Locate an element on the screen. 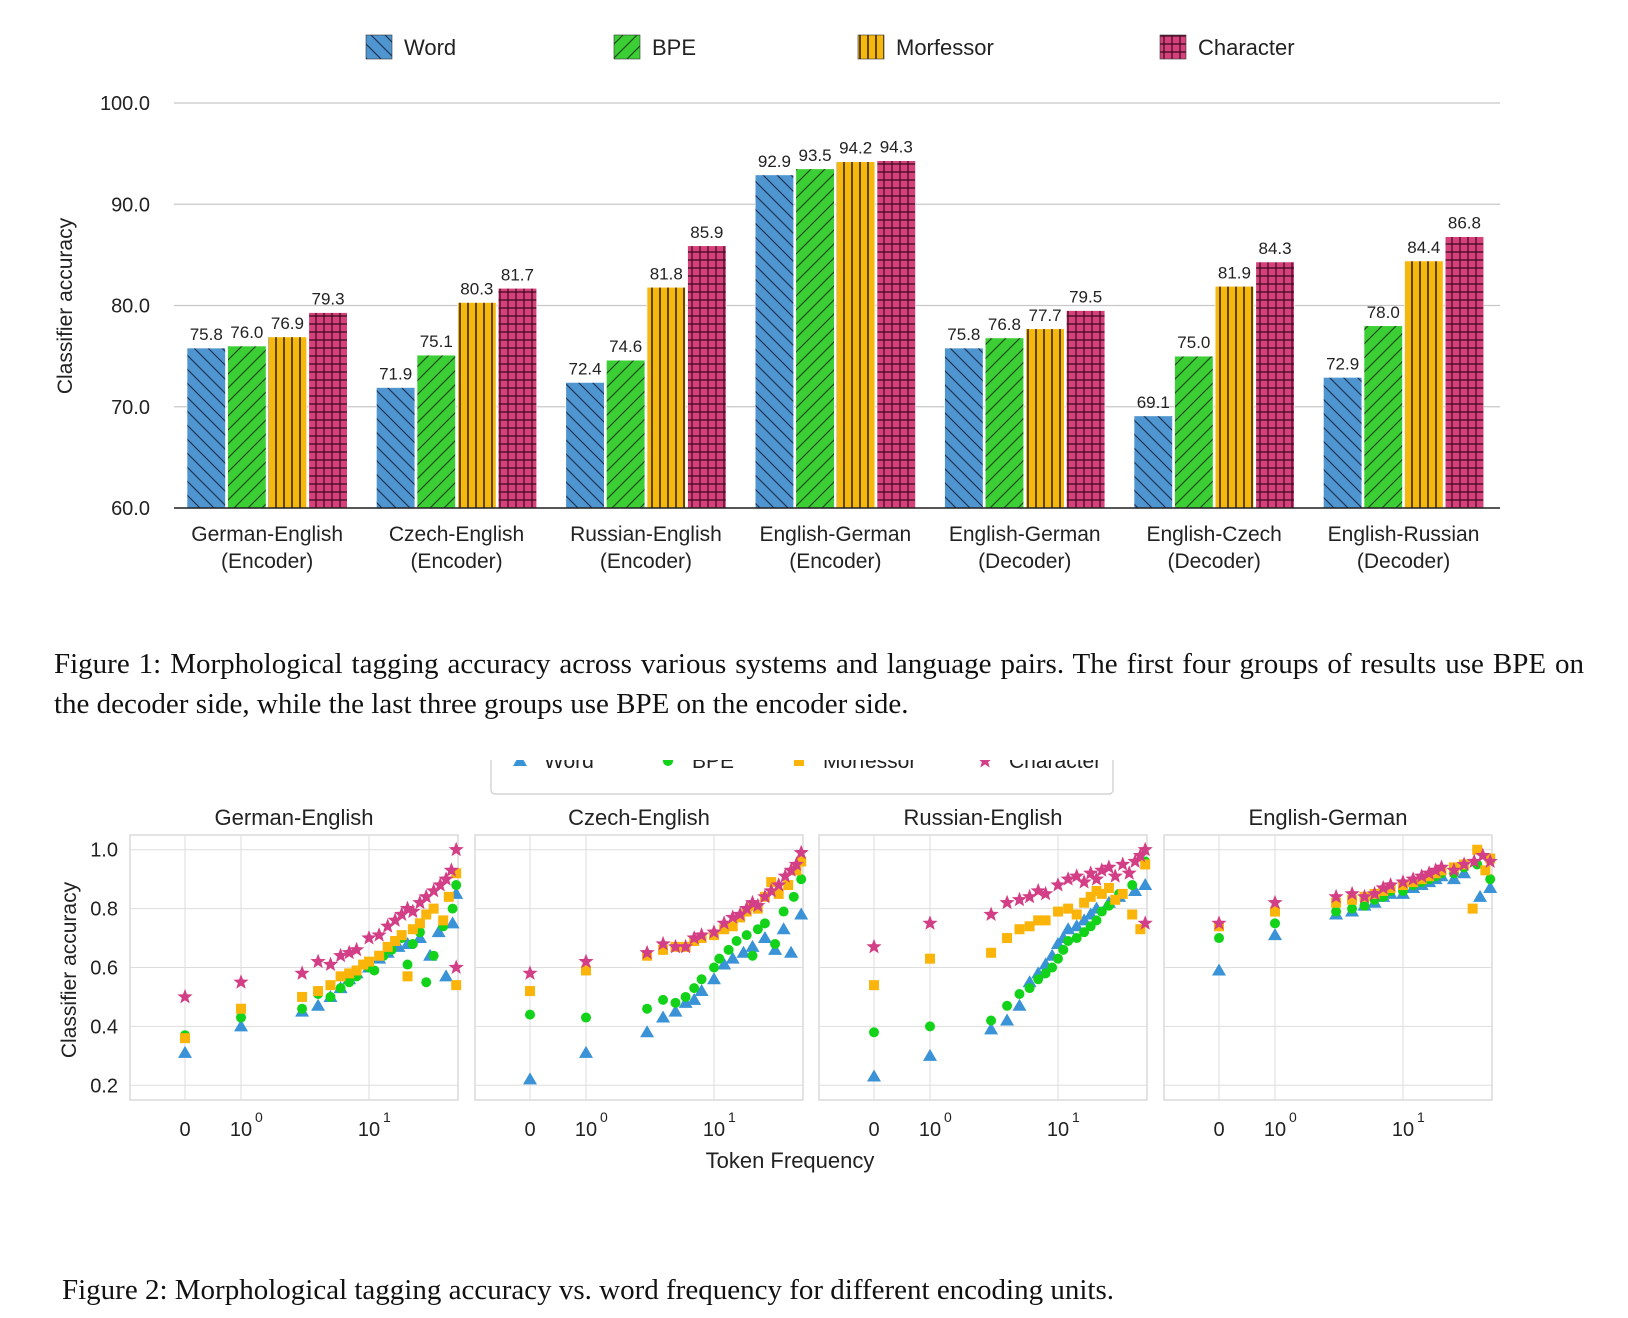  bar-data-label: 76.0 is located at coordinates (246, 332).